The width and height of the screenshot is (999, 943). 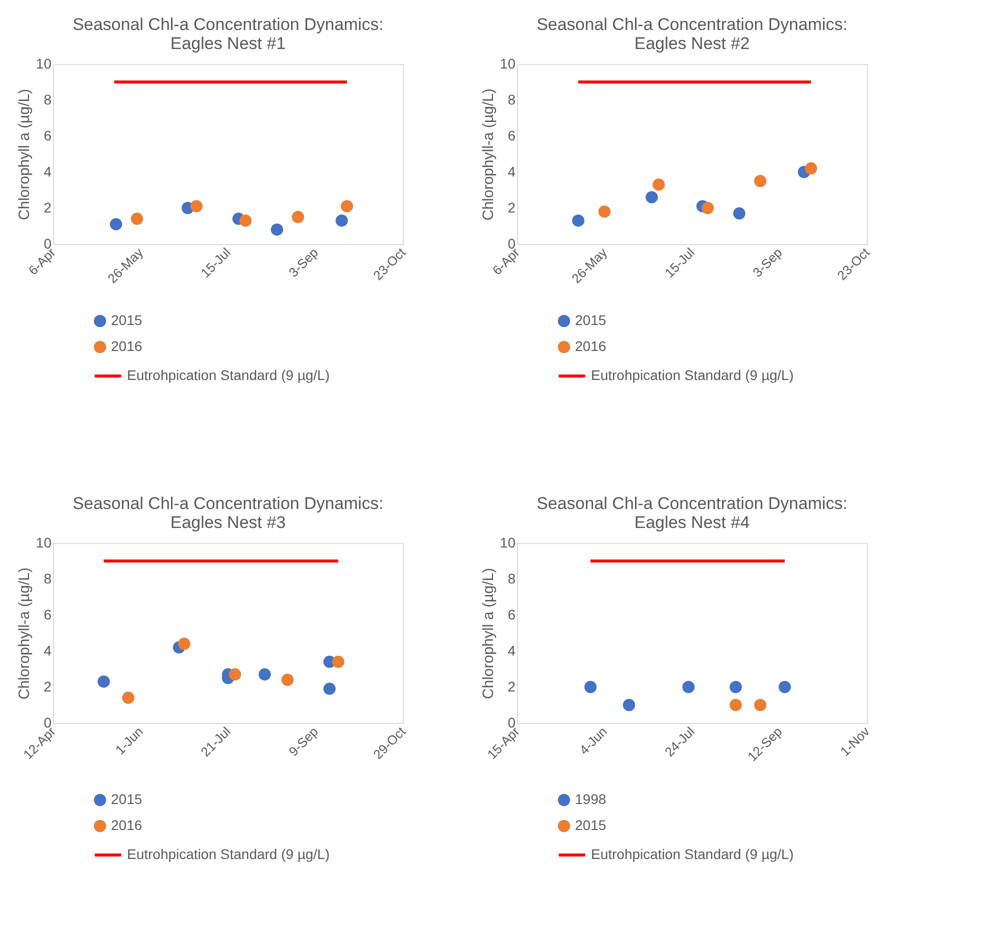 I want to click on chart-title: Seasonal Chl-a Concentration Dynamics: Eagles Nest #3, so click(x=228, y=513).